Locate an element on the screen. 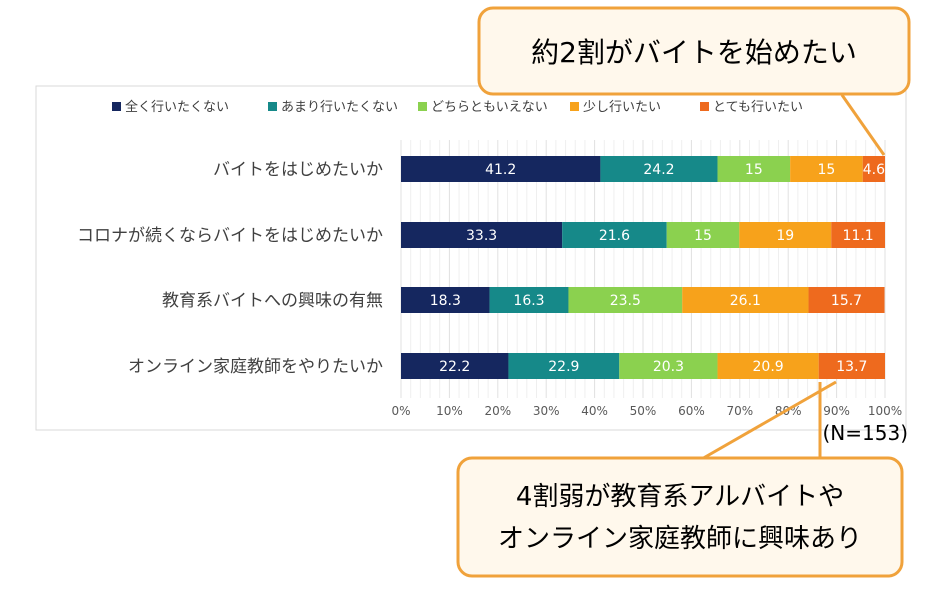 This screenshot has width=946, height=592. data-label: 11.1 is located at coordinates (858, 236).